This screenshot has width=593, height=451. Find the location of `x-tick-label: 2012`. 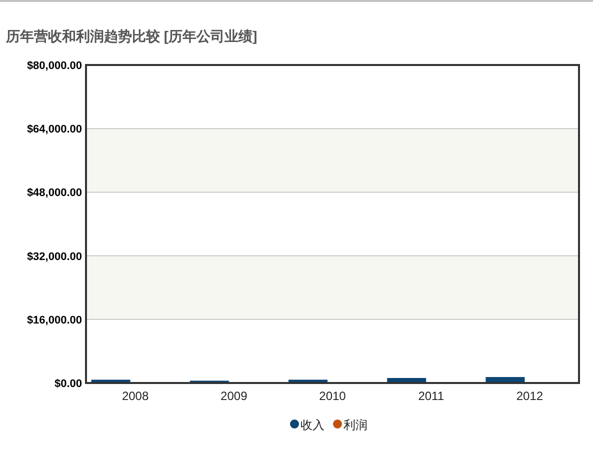

x-tick-label: 2012 is located at coordinates (530, 396).